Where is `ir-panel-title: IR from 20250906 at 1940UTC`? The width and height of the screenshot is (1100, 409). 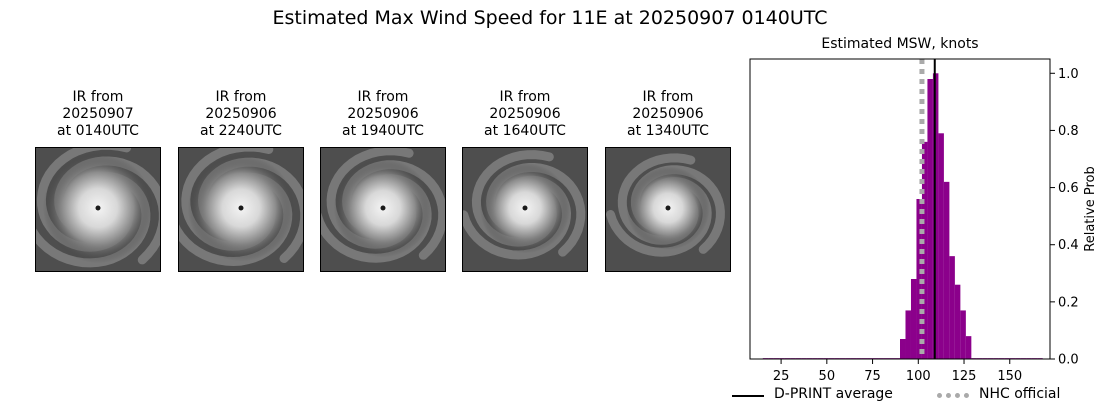 ir-panel-title: IR from 20250906 at 1940UTC is located at coordinates (383, 114).